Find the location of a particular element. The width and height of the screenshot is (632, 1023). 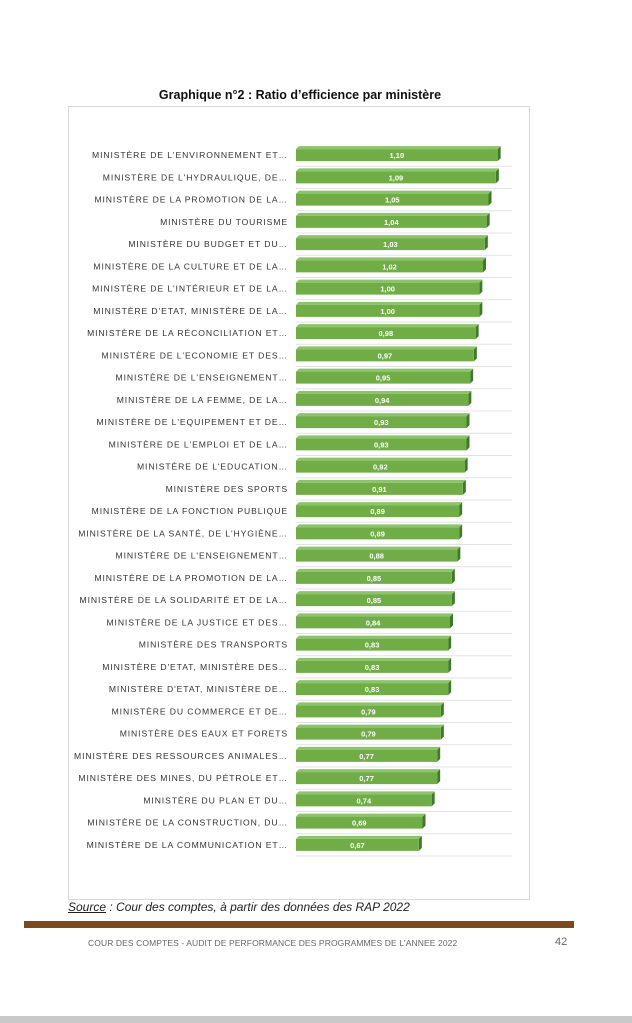

data-label: 0,84 is located at coordinates (373, 622).